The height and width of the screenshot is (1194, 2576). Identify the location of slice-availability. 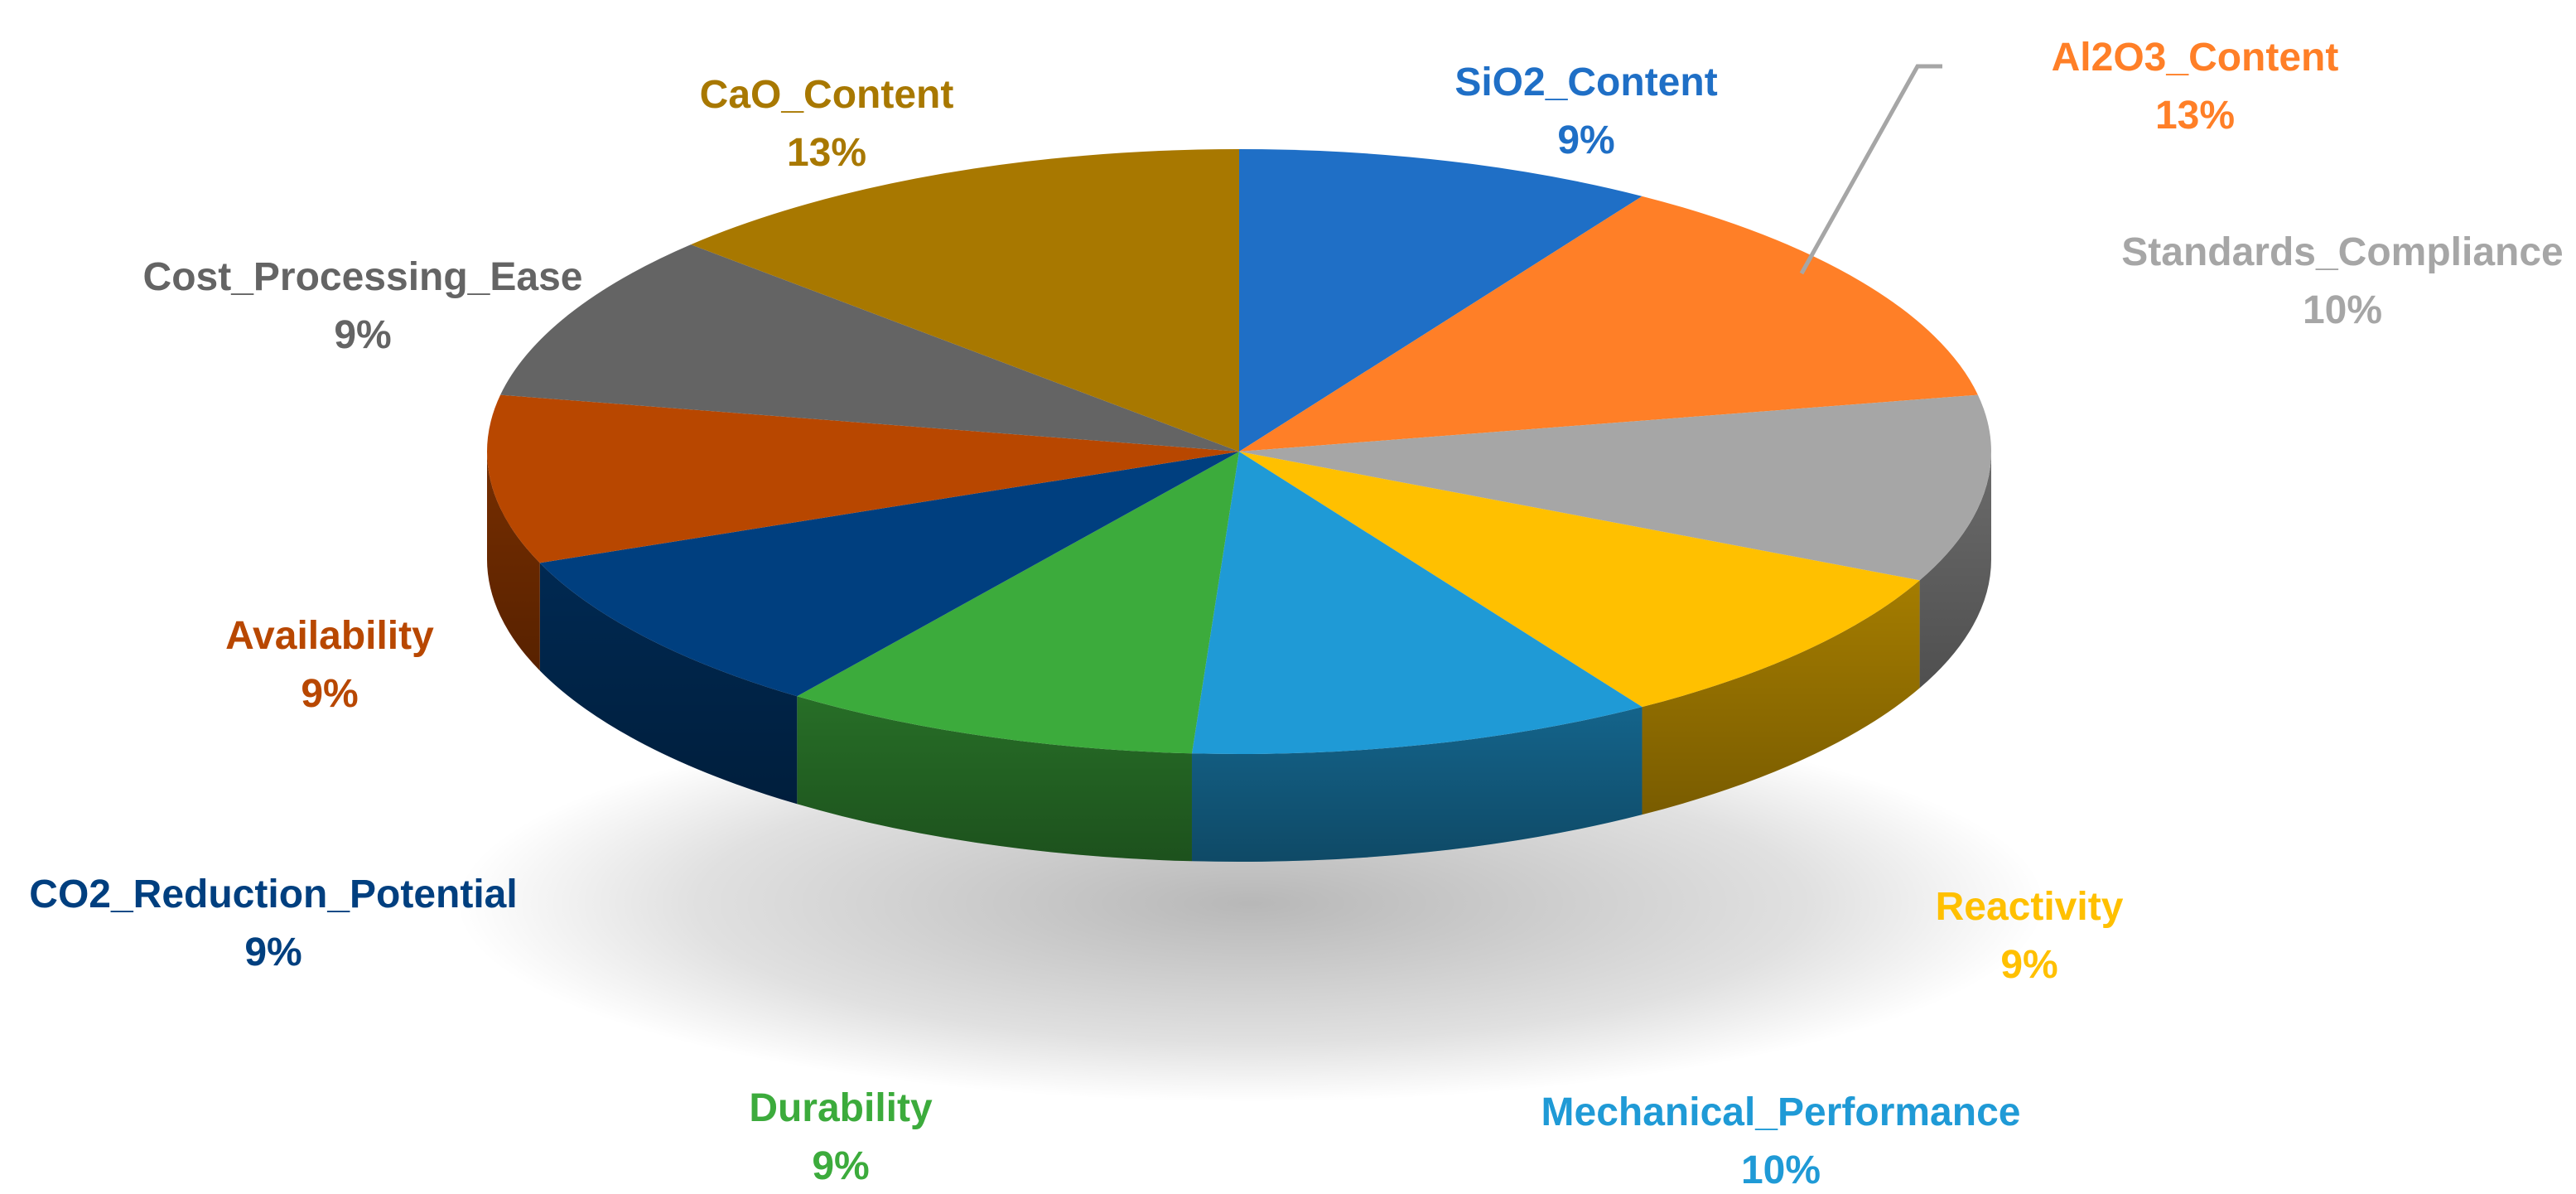
(863, 478).